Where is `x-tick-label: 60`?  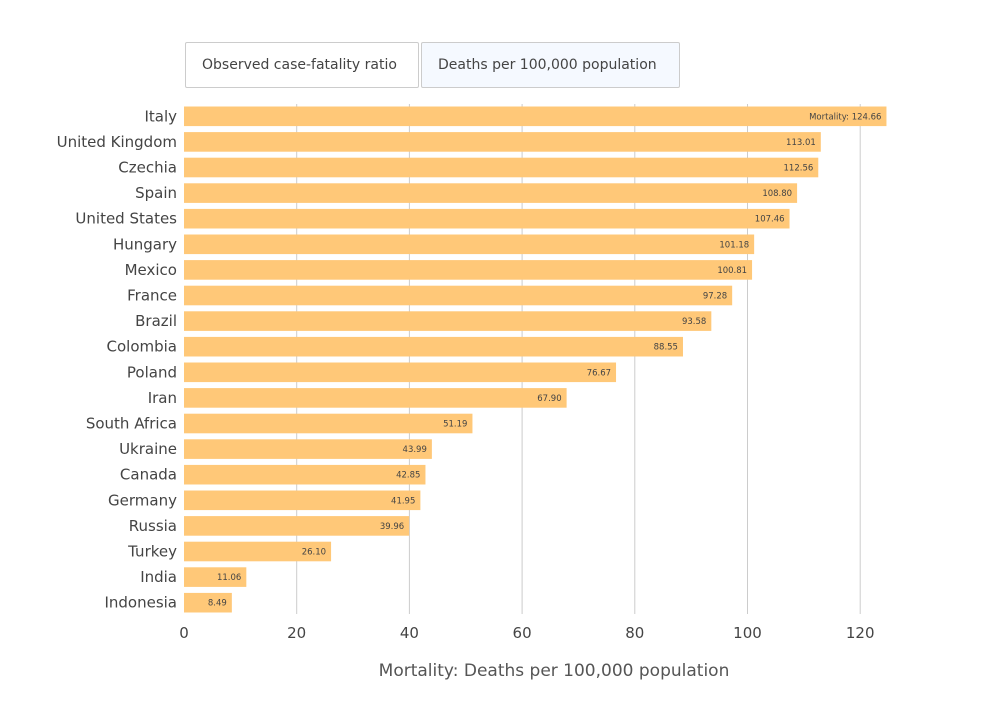 x-tick-label: 60 is located at coordinates (522, 633).